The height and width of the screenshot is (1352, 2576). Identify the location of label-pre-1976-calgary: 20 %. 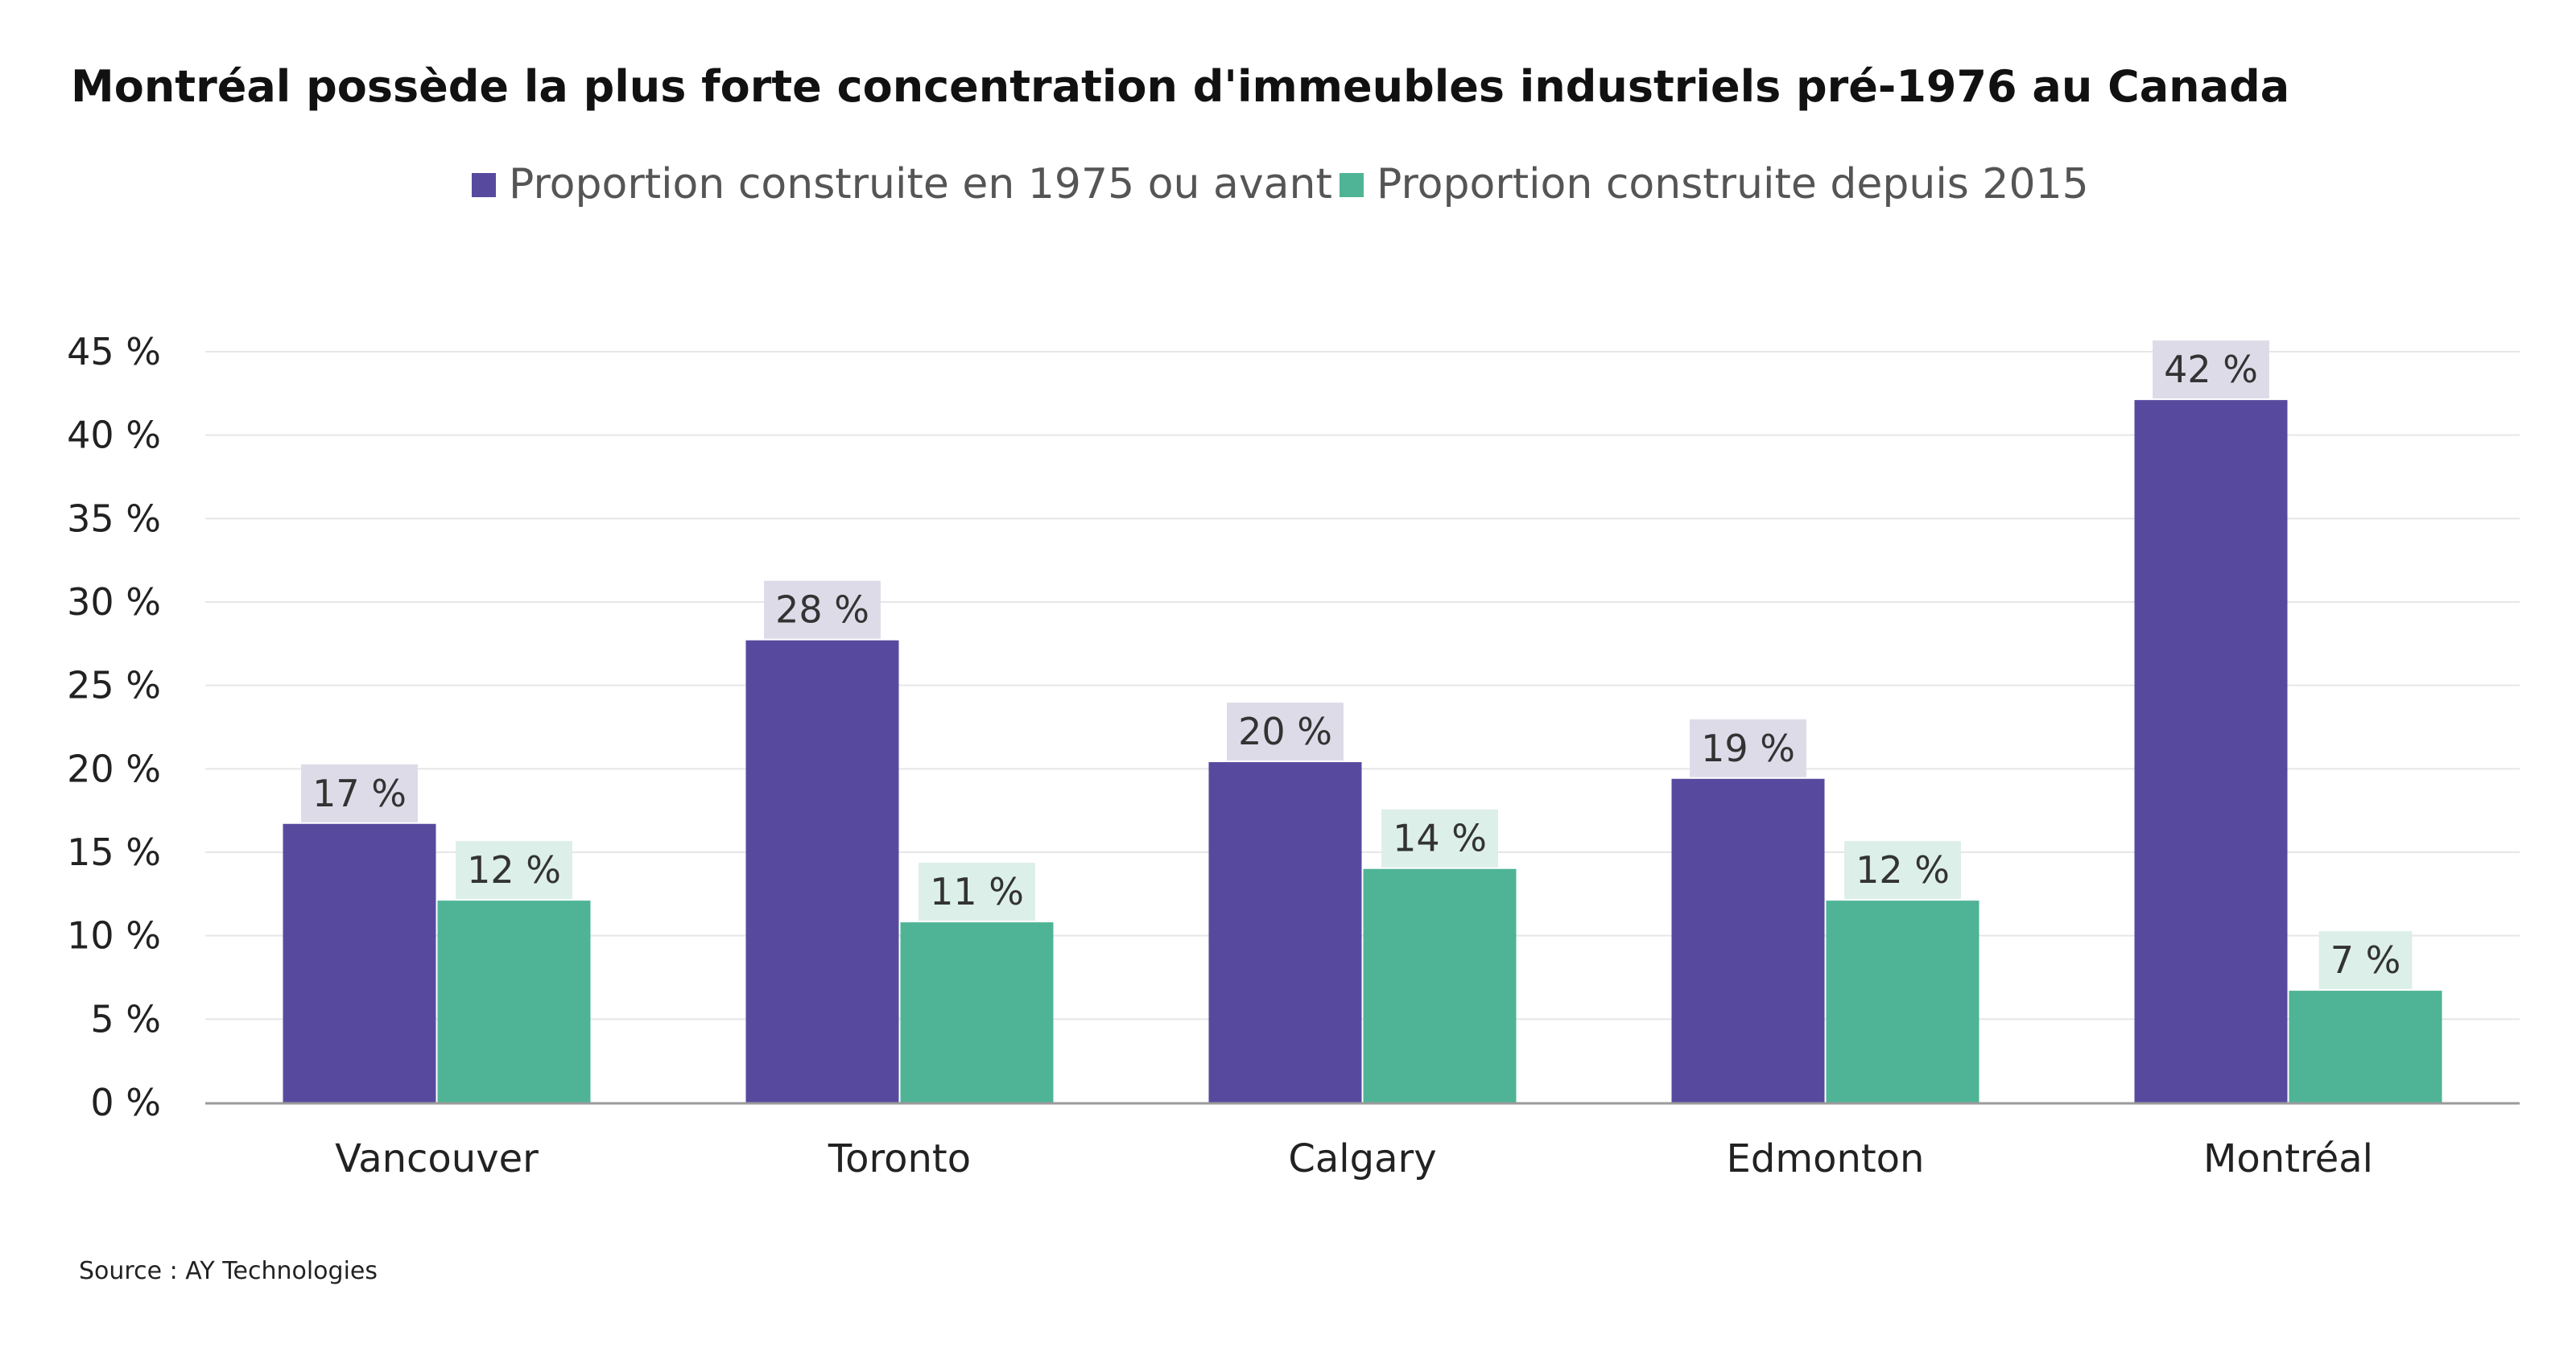
(1285, 731).